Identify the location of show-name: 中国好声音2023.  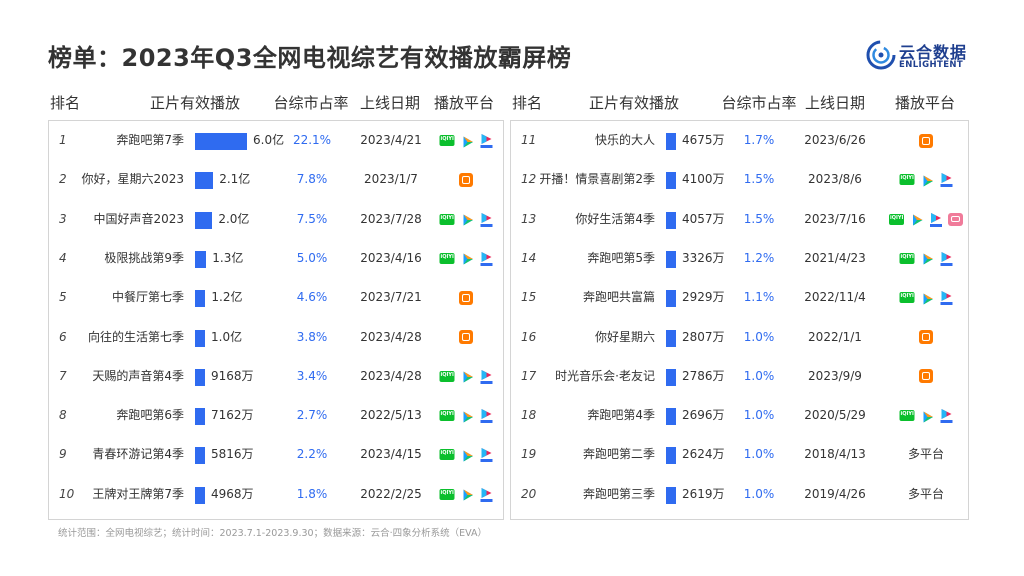
(138, 218).